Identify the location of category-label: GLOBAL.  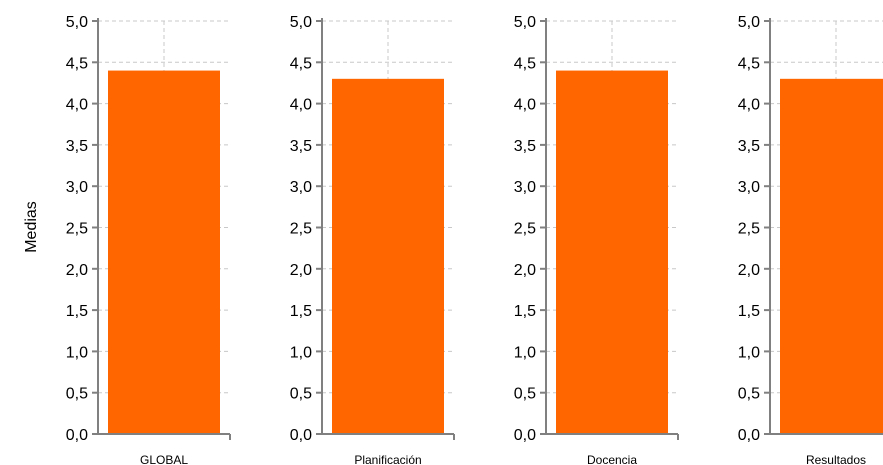
(164, 459).